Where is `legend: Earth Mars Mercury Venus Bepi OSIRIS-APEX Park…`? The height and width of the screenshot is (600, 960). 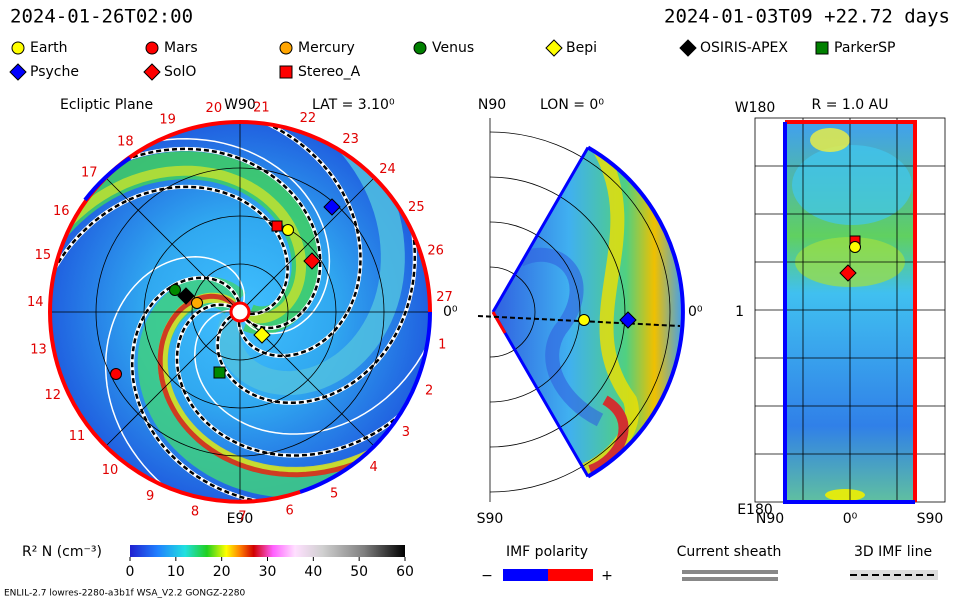 legend: Earth Mars Mercury Venus Bepi OSIRIS-APEX Park… is located at coordinates (452, 60).